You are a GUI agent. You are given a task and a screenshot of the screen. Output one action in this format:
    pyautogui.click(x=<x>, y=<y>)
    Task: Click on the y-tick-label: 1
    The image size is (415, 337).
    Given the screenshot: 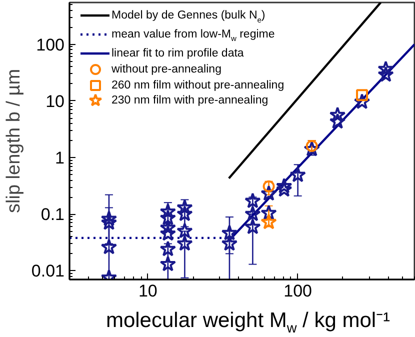 What is the action you would take?
    pyautogui.click(x=60, y=158)
    